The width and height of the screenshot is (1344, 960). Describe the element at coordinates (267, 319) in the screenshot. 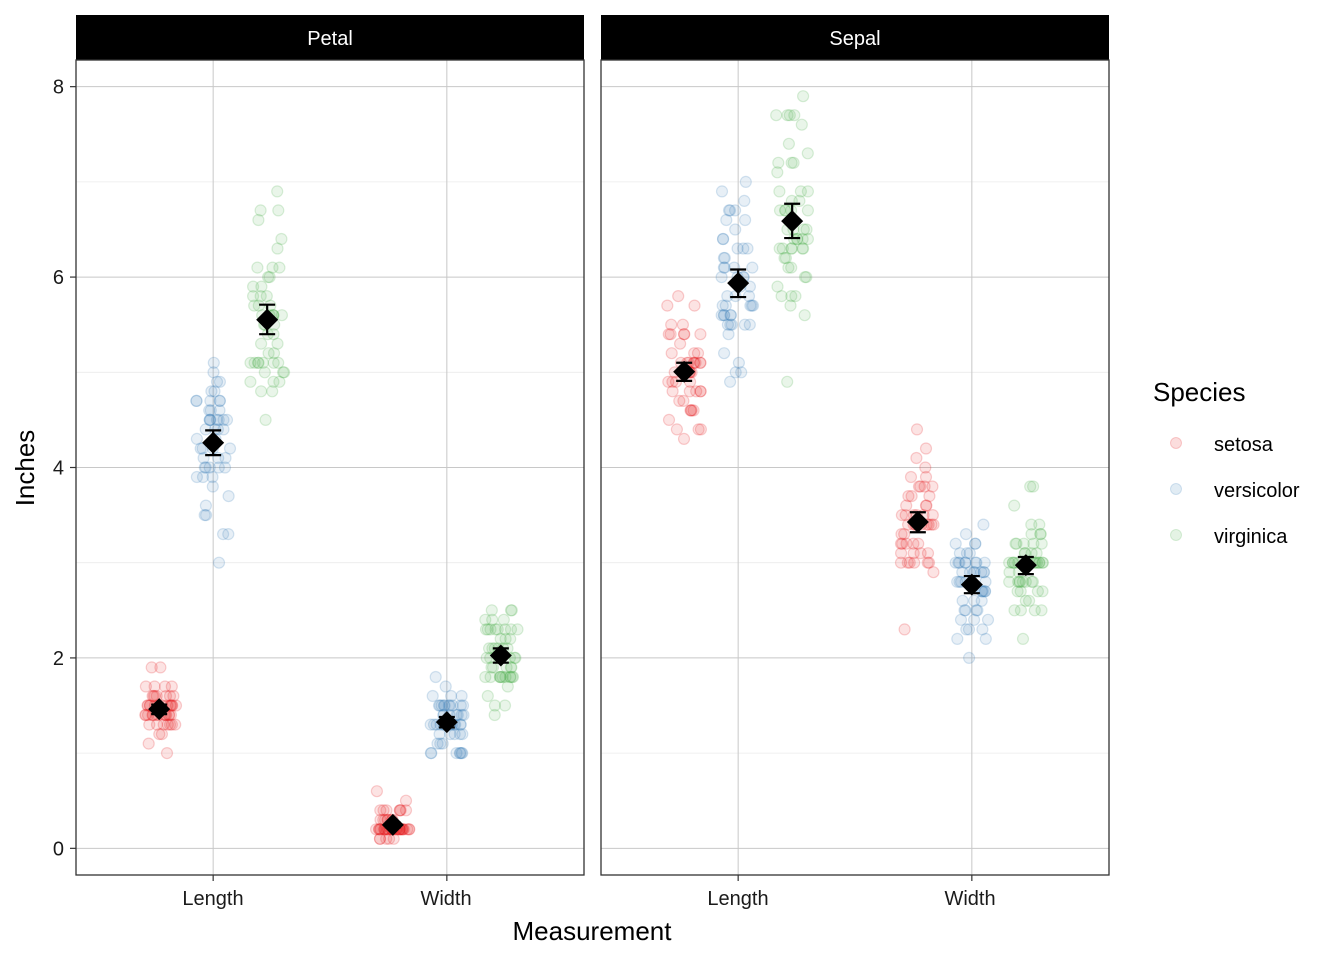

I see `mean-marker-virginica` at that location.